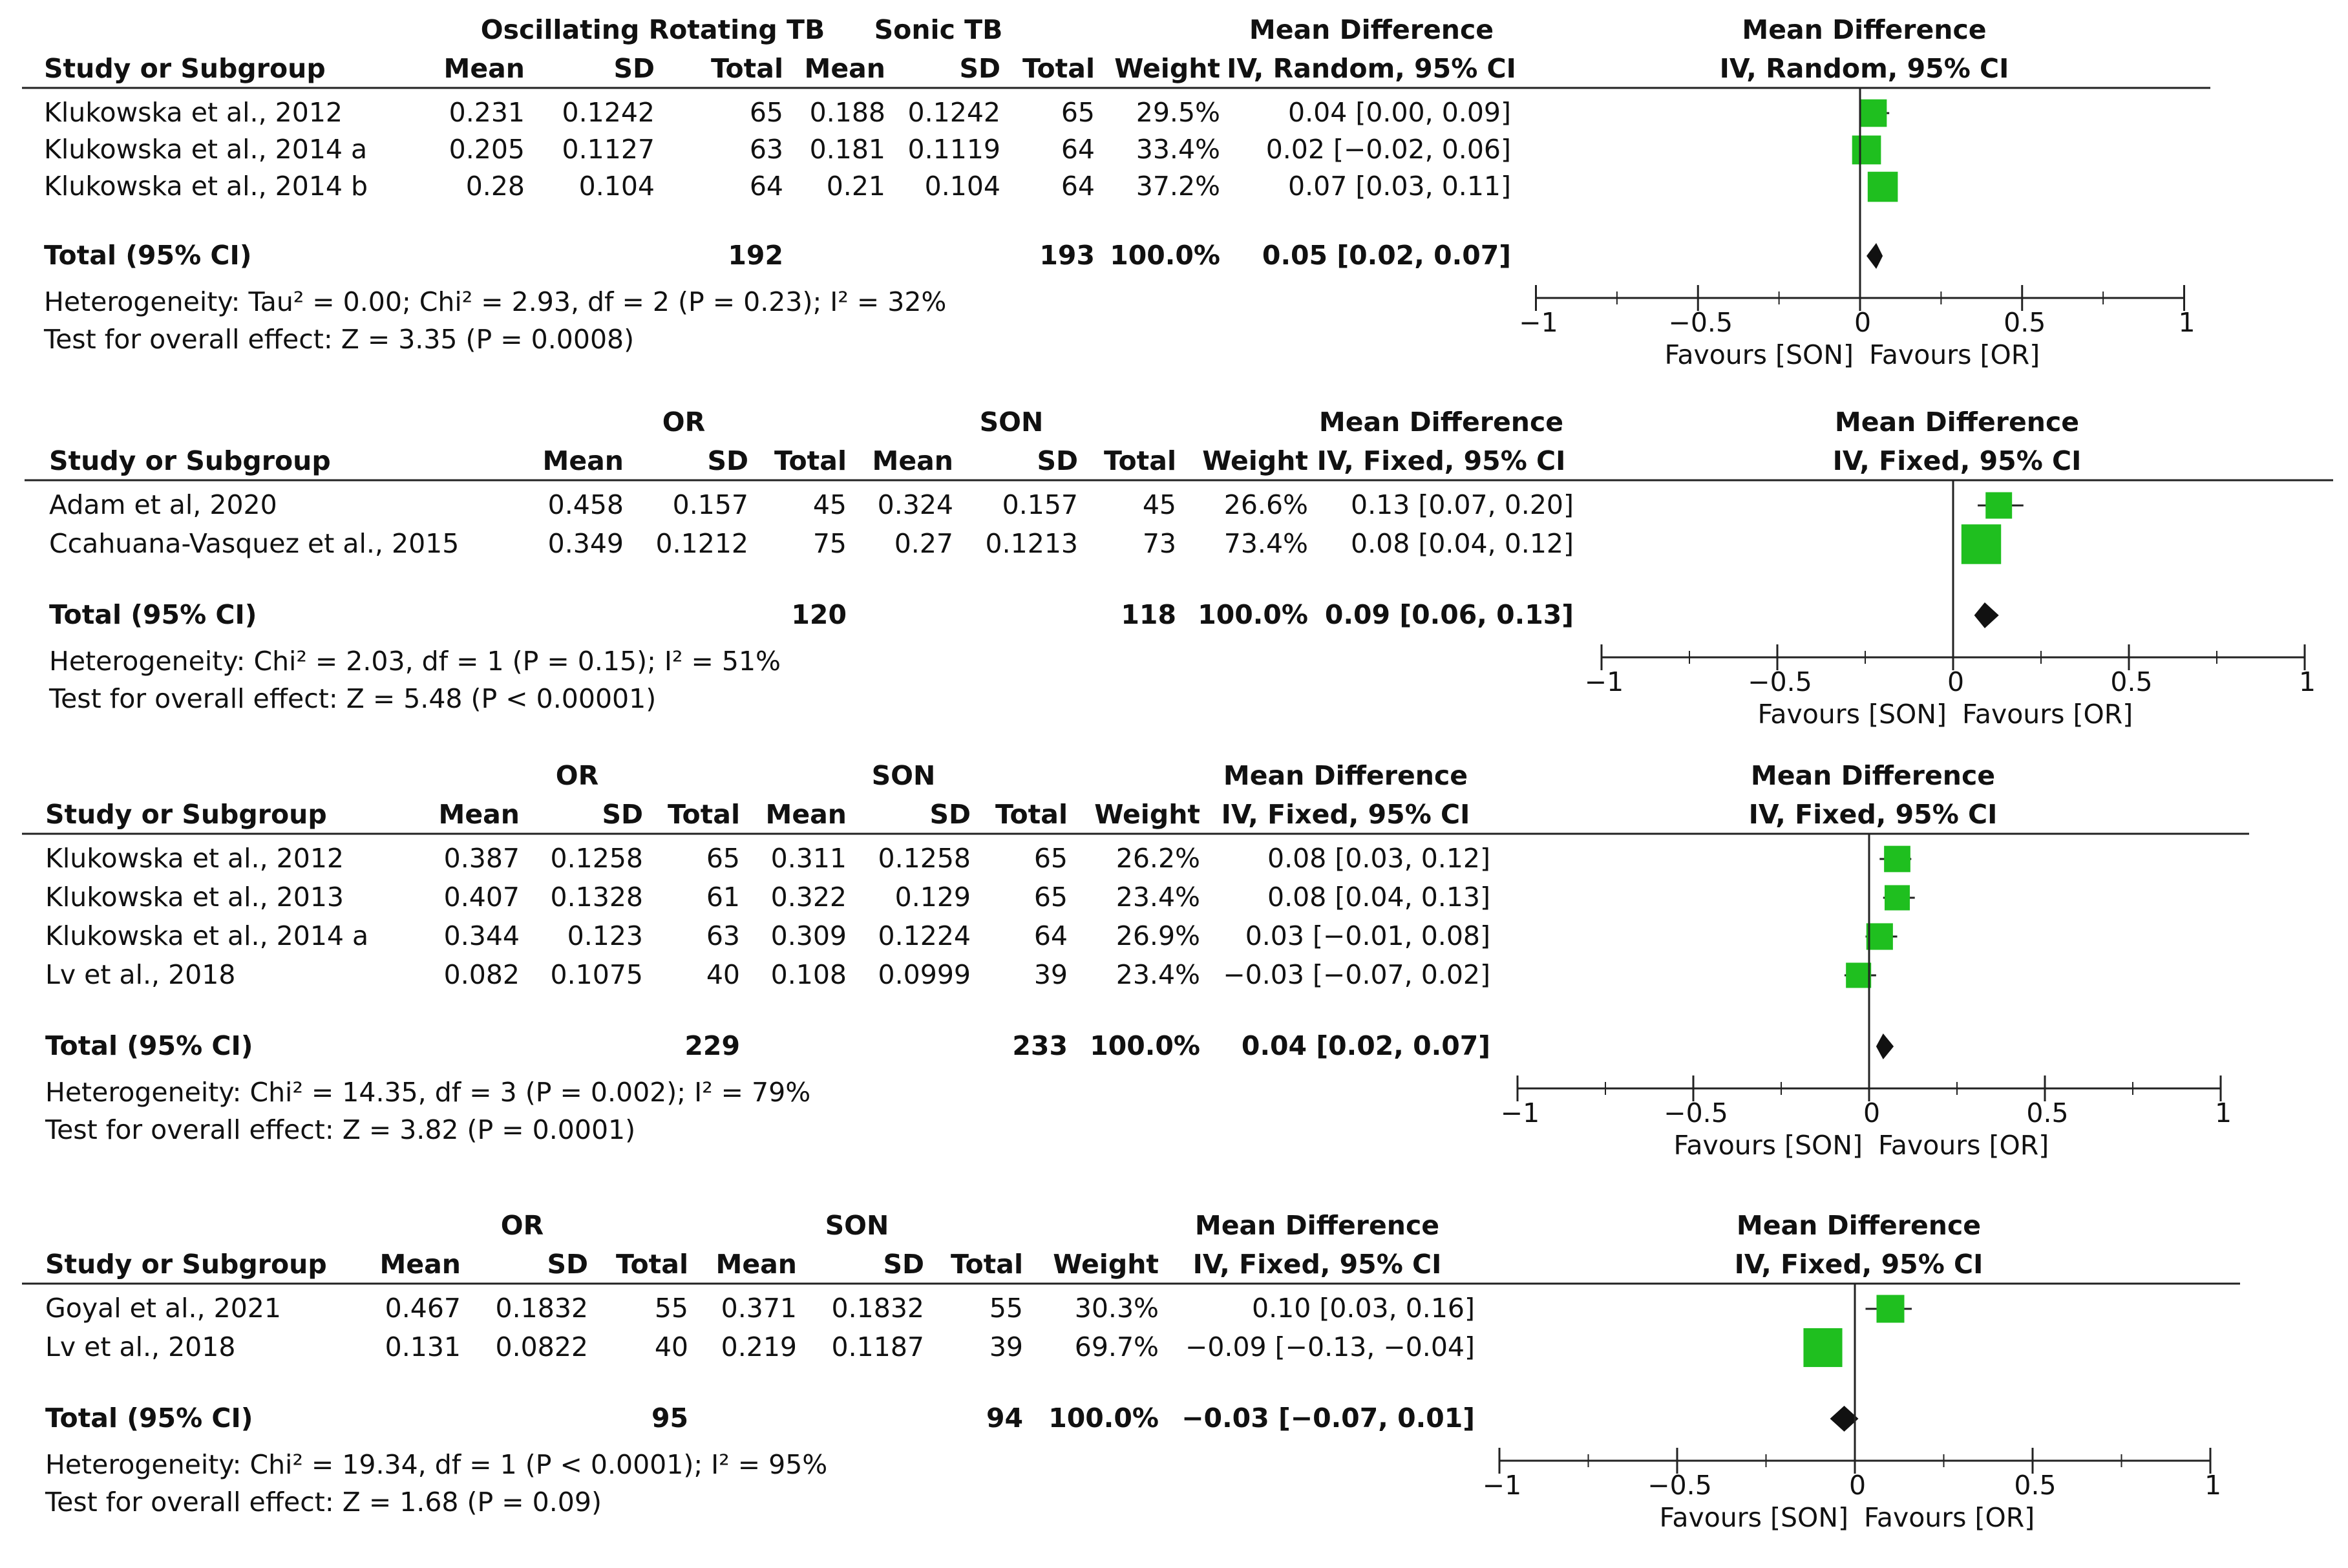  Describe the element at coordinates (1399, 186) in the screenshot. I see `study-md-ci: 0.07 [0.03, 0.11]` at that location.